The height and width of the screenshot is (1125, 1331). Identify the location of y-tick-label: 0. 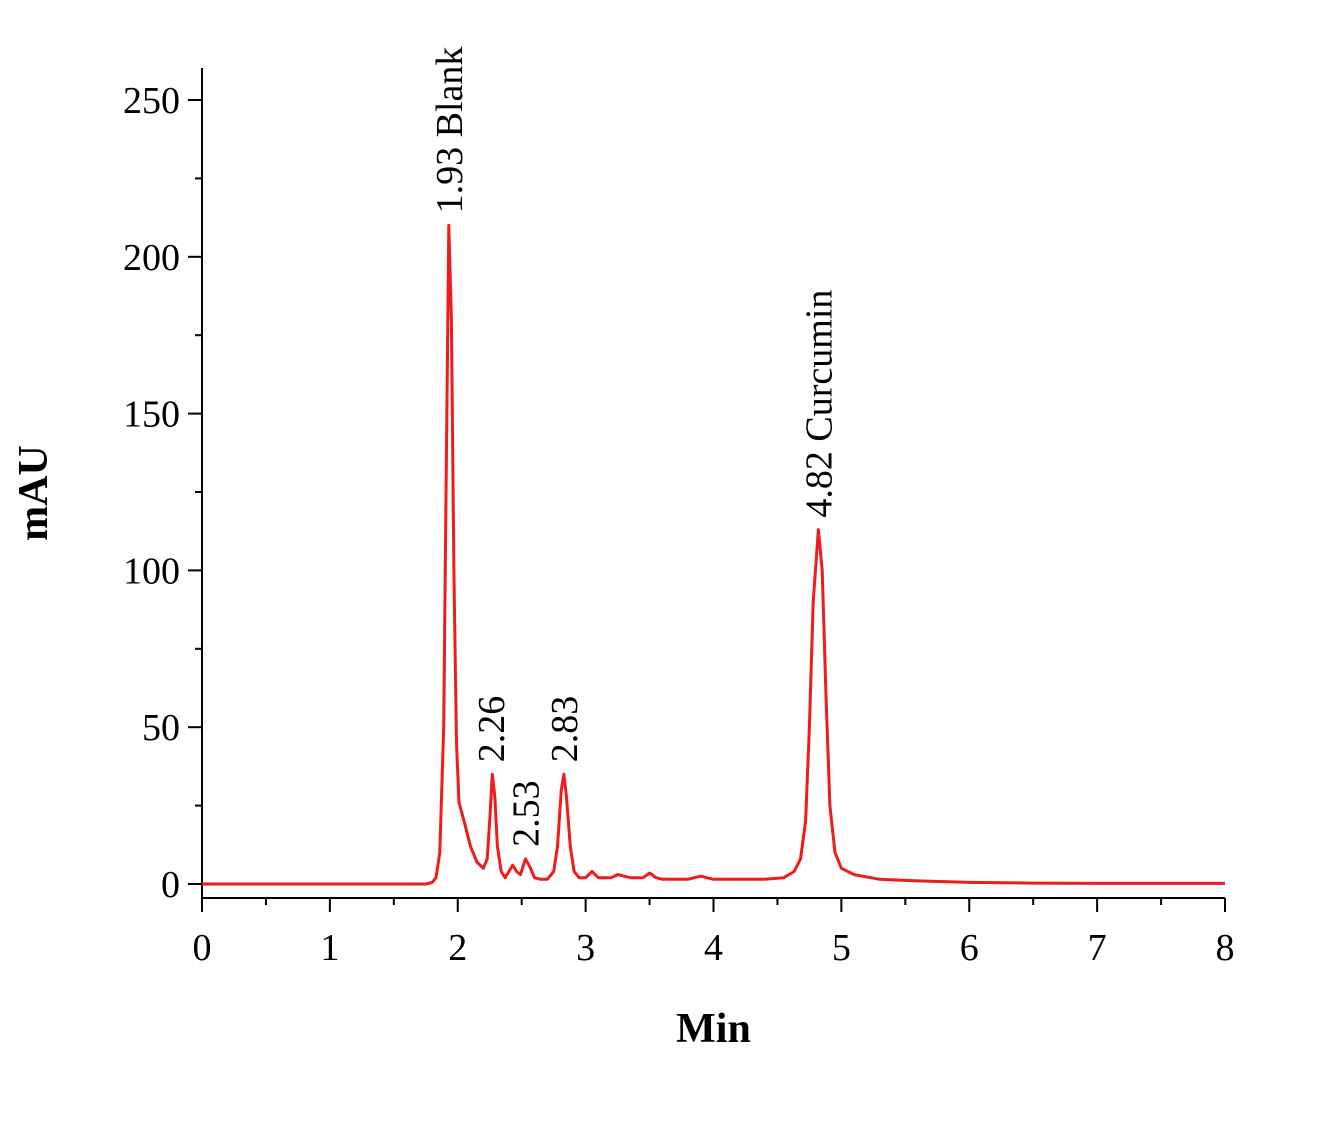
(170, 885).